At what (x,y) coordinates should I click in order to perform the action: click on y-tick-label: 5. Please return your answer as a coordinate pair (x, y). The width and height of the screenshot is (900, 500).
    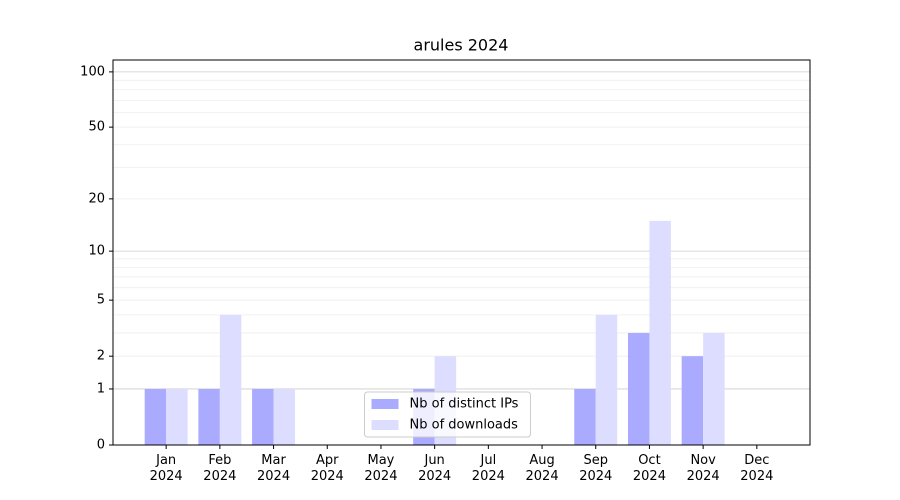
    Looking at the image, I should click on (101, 300).